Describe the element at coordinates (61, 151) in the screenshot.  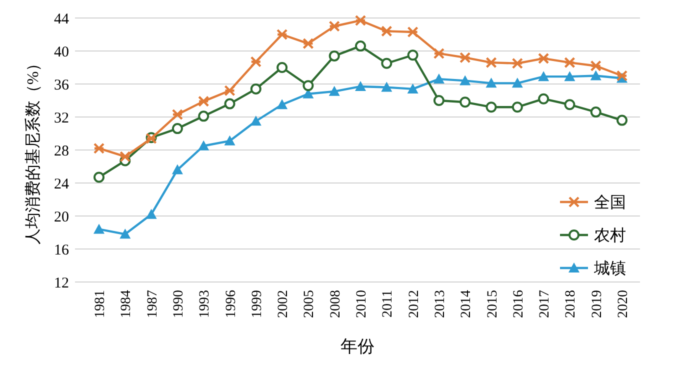
I see `y-tick-label: 28` at that location.